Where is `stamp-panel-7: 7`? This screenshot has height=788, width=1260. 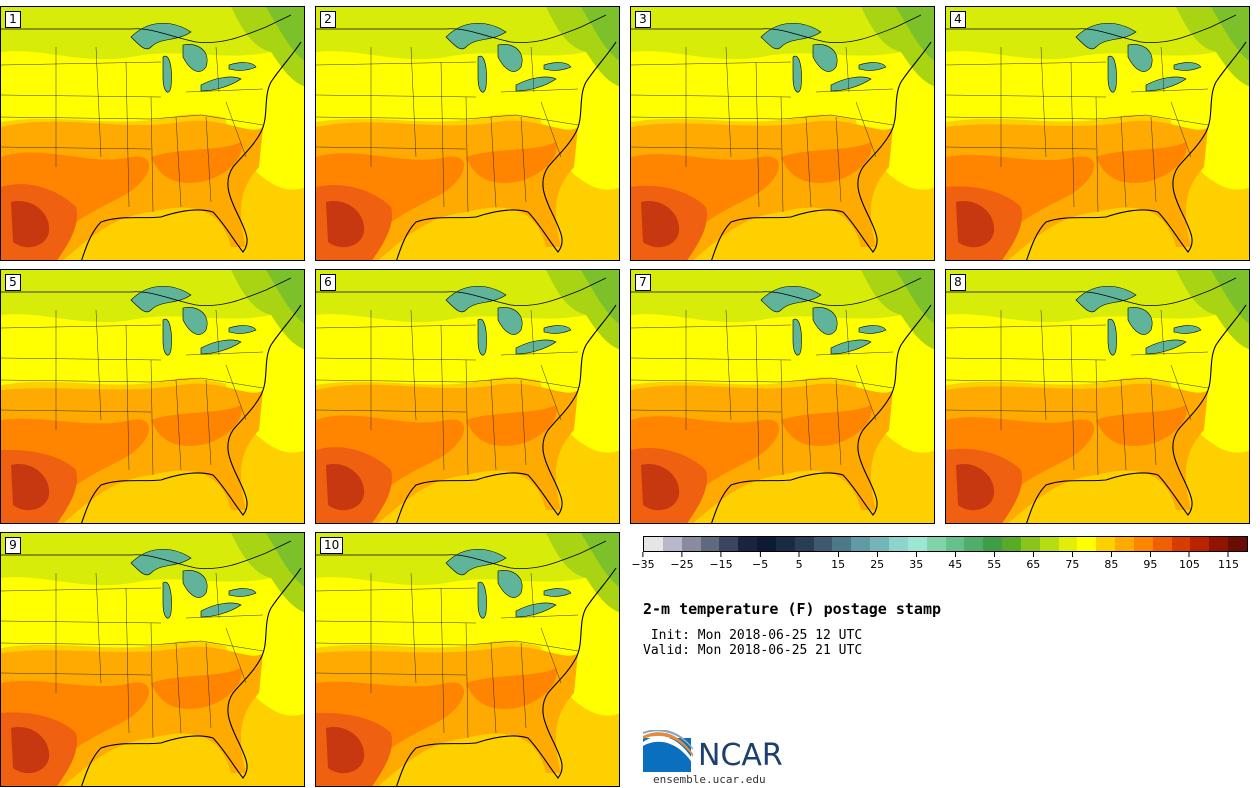 stamp-panel-7: 7 is located at coordinates (782, 396).